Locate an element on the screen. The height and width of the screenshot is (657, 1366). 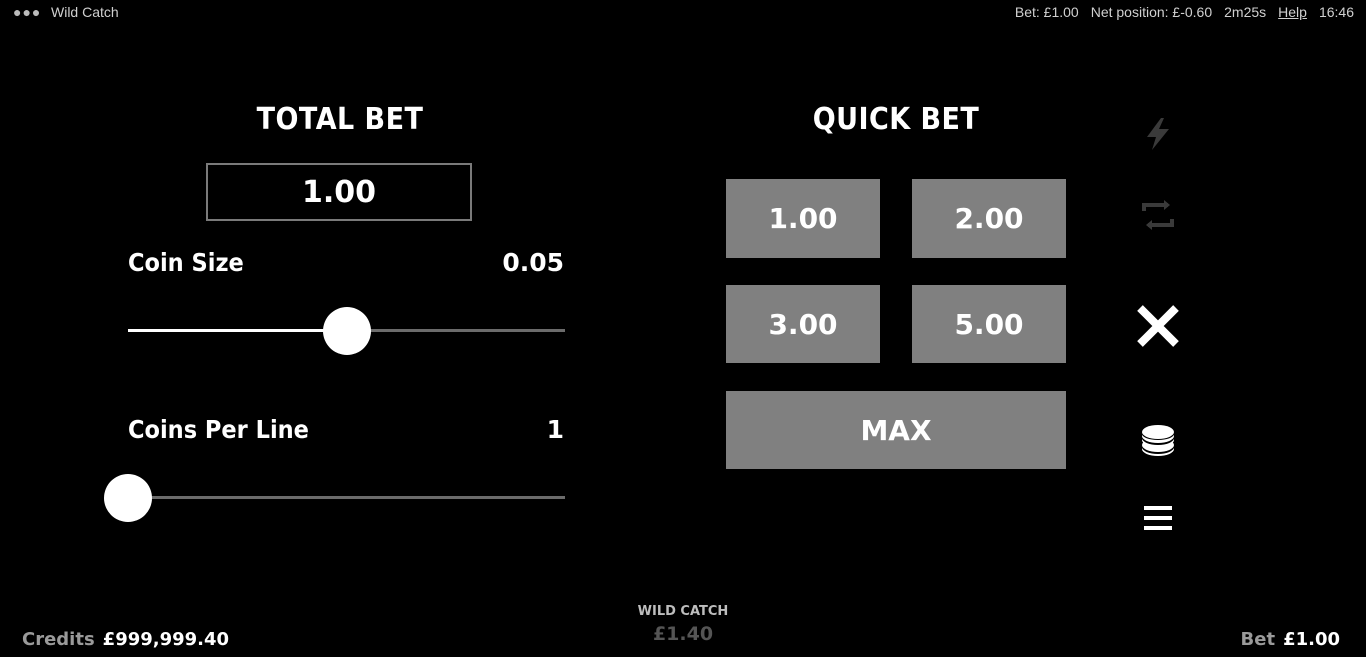
quick-bet-heading: QUICK BET is located at coordinates (896, 119).